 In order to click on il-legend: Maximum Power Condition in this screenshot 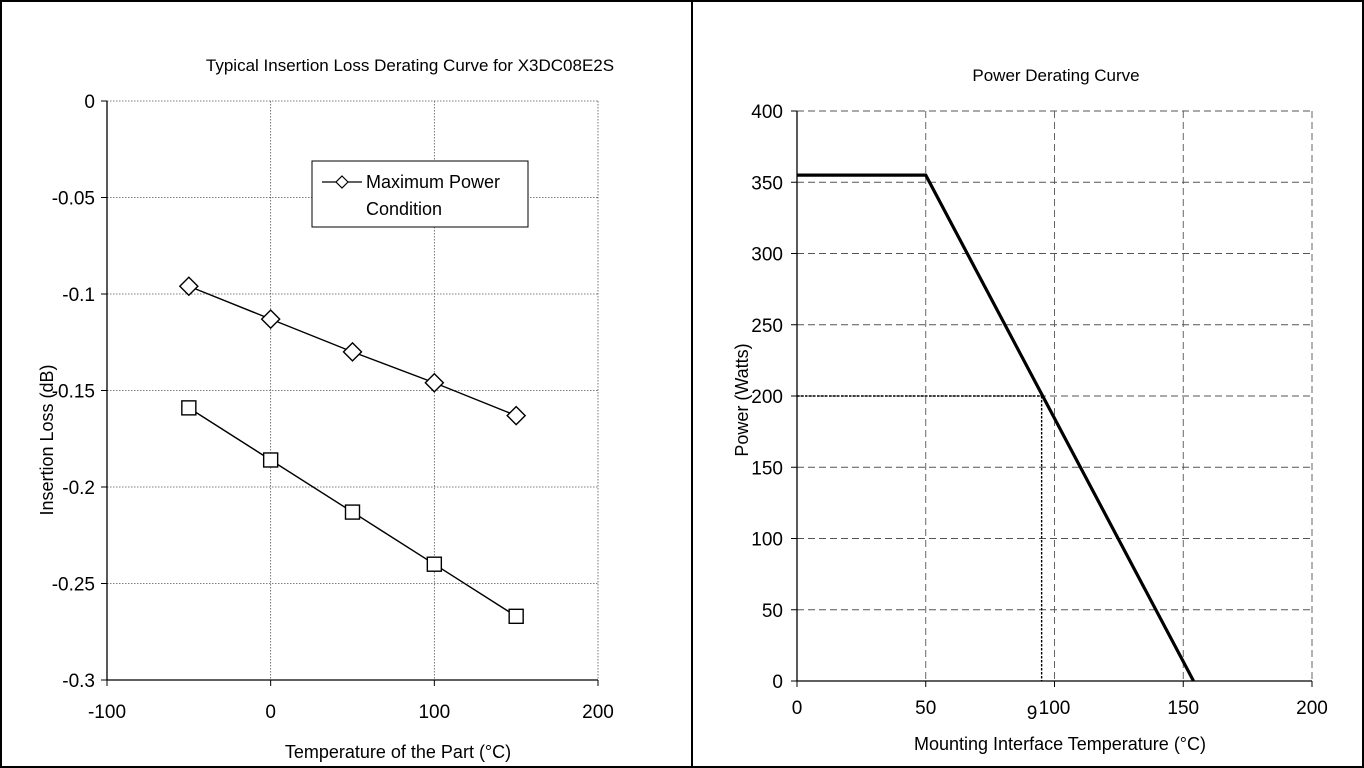, I will do `click(420, 194)`.